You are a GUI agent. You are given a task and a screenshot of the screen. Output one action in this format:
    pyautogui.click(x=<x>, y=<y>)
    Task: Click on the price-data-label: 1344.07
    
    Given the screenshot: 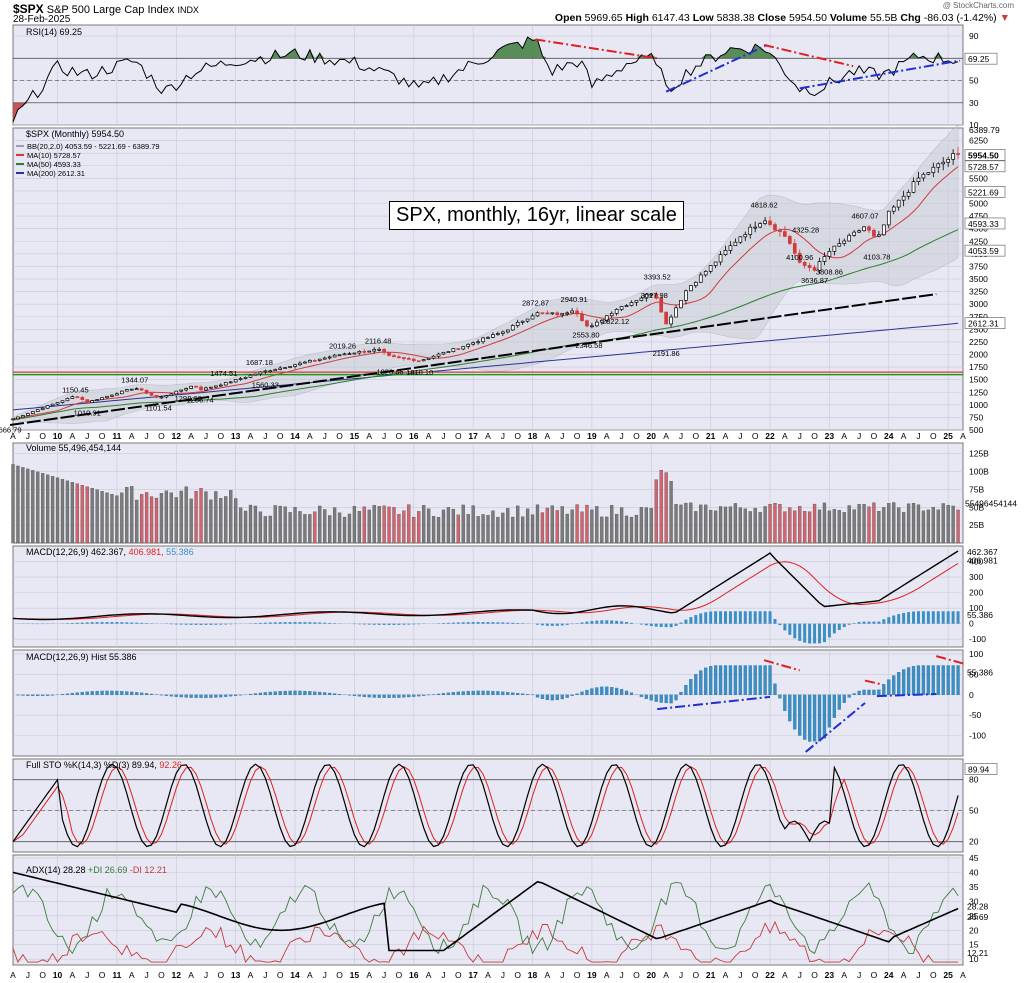 What is the action you would take?
    pyautogui.click(x=134, y=380)
    